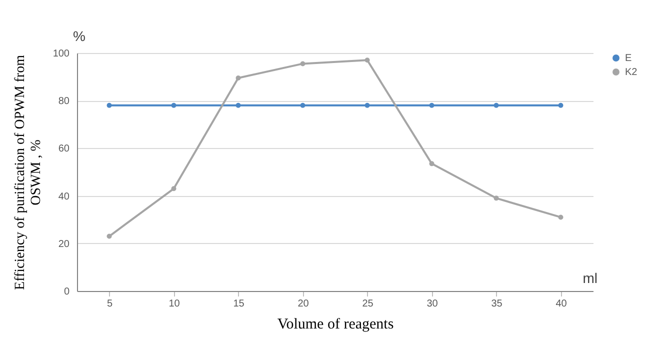  What do you see at coordinates (304, 304) in the screenshot?
I see `x-tick-label: 20` at bounding box center [304, 304].